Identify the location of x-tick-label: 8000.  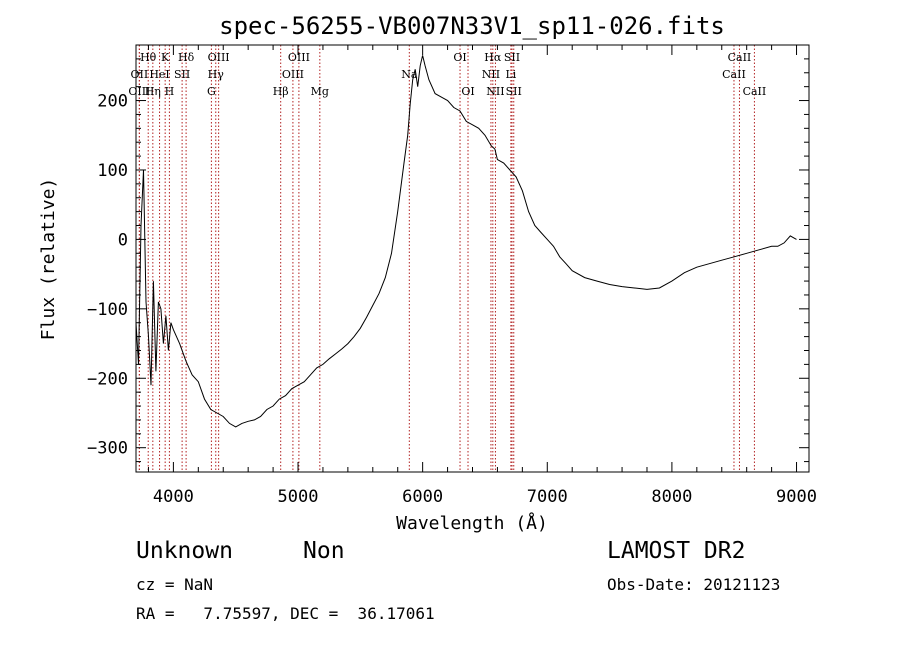
(671, 497).